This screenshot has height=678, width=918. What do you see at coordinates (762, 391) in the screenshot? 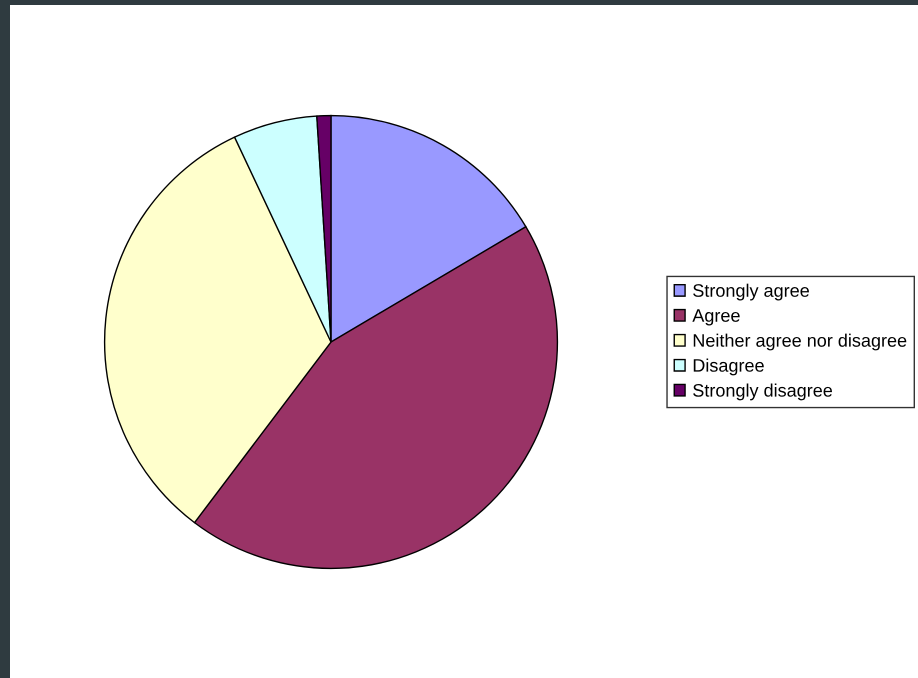
I see `legend-label: Strongly disagree` at bounding box center [762, 391].